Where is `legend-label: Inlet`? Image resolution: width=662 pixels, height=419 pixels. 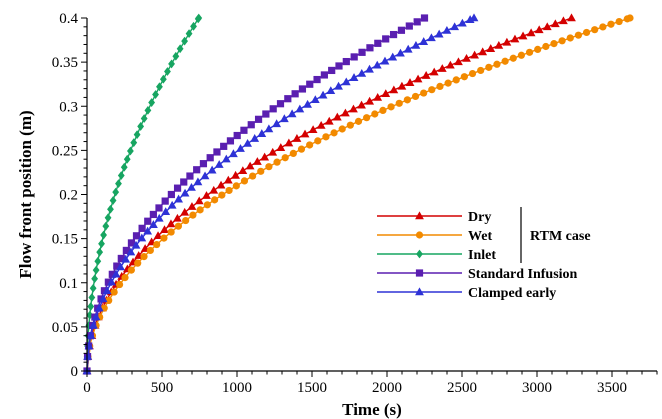
legend-label: Inlet is located at coordinates (482, 255).